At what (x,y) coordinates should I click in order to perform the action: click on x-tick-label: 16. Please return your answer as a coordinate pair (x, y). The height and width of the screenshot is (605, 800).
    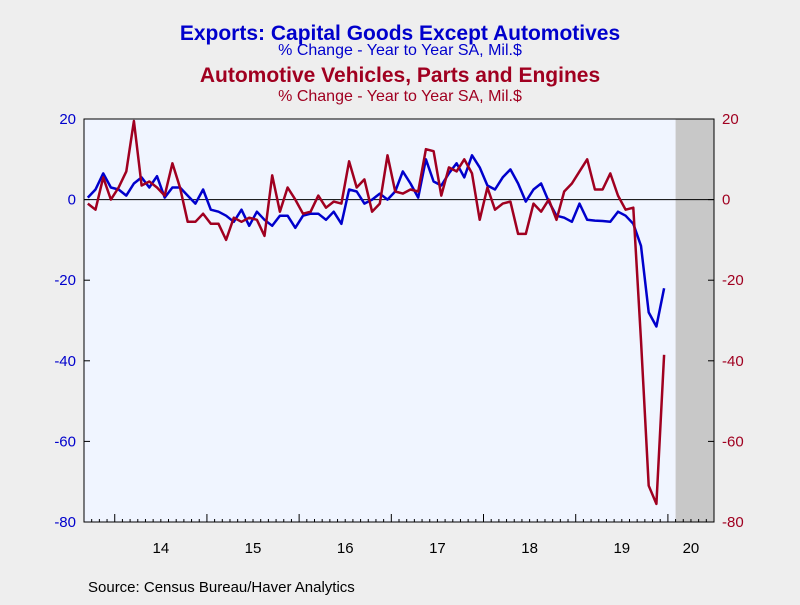
    Looking at the image, I should click on (345, 548).